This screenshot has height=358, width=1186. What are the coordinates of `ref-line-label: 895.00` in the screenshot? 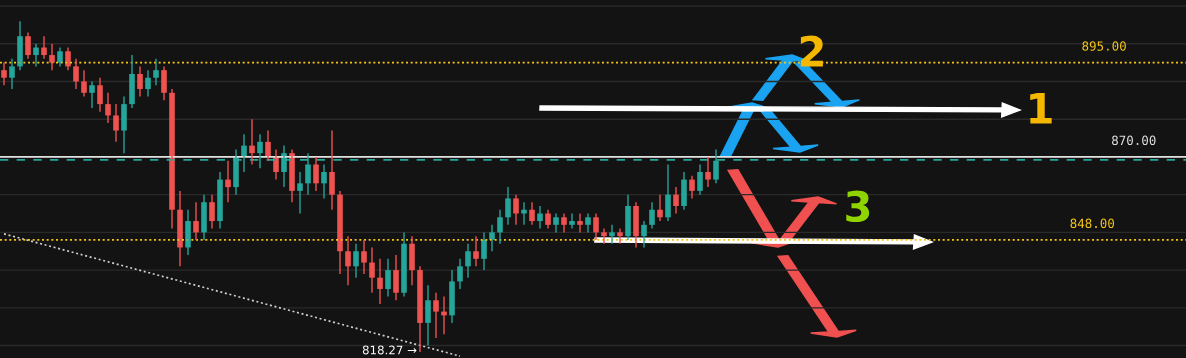 It's located at (1104, 46).